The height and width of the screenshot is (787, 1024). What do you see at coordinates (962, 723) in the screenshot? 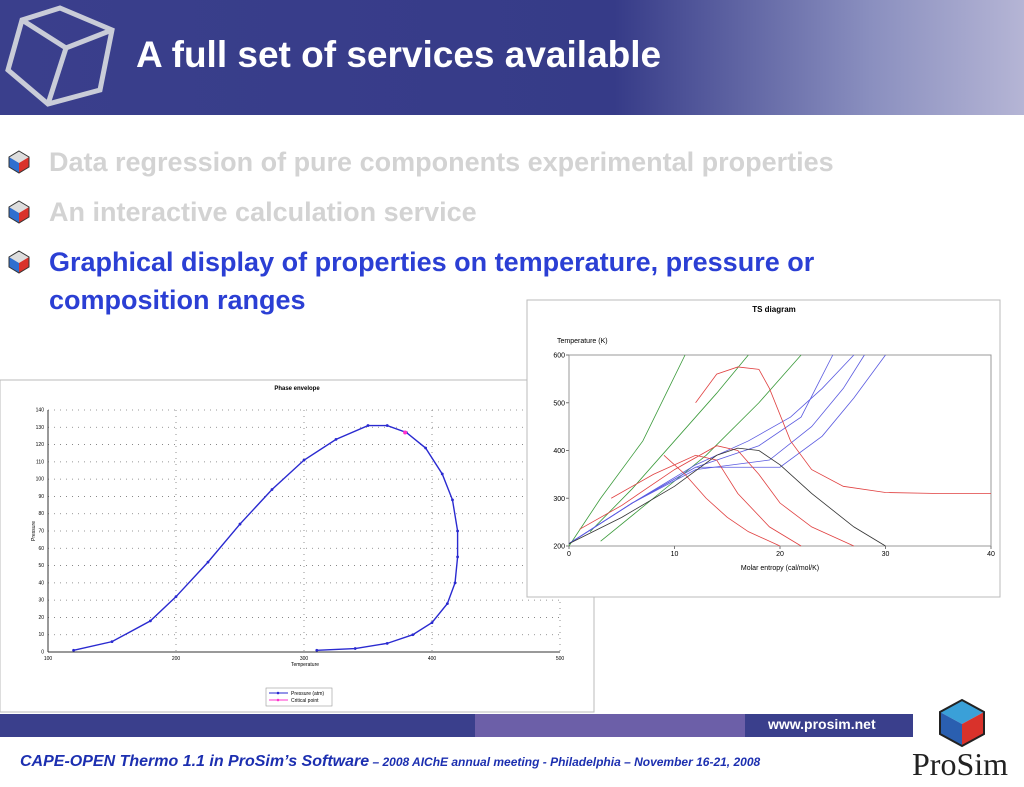
I see `logo-cube` at bounding box center [962, 723].